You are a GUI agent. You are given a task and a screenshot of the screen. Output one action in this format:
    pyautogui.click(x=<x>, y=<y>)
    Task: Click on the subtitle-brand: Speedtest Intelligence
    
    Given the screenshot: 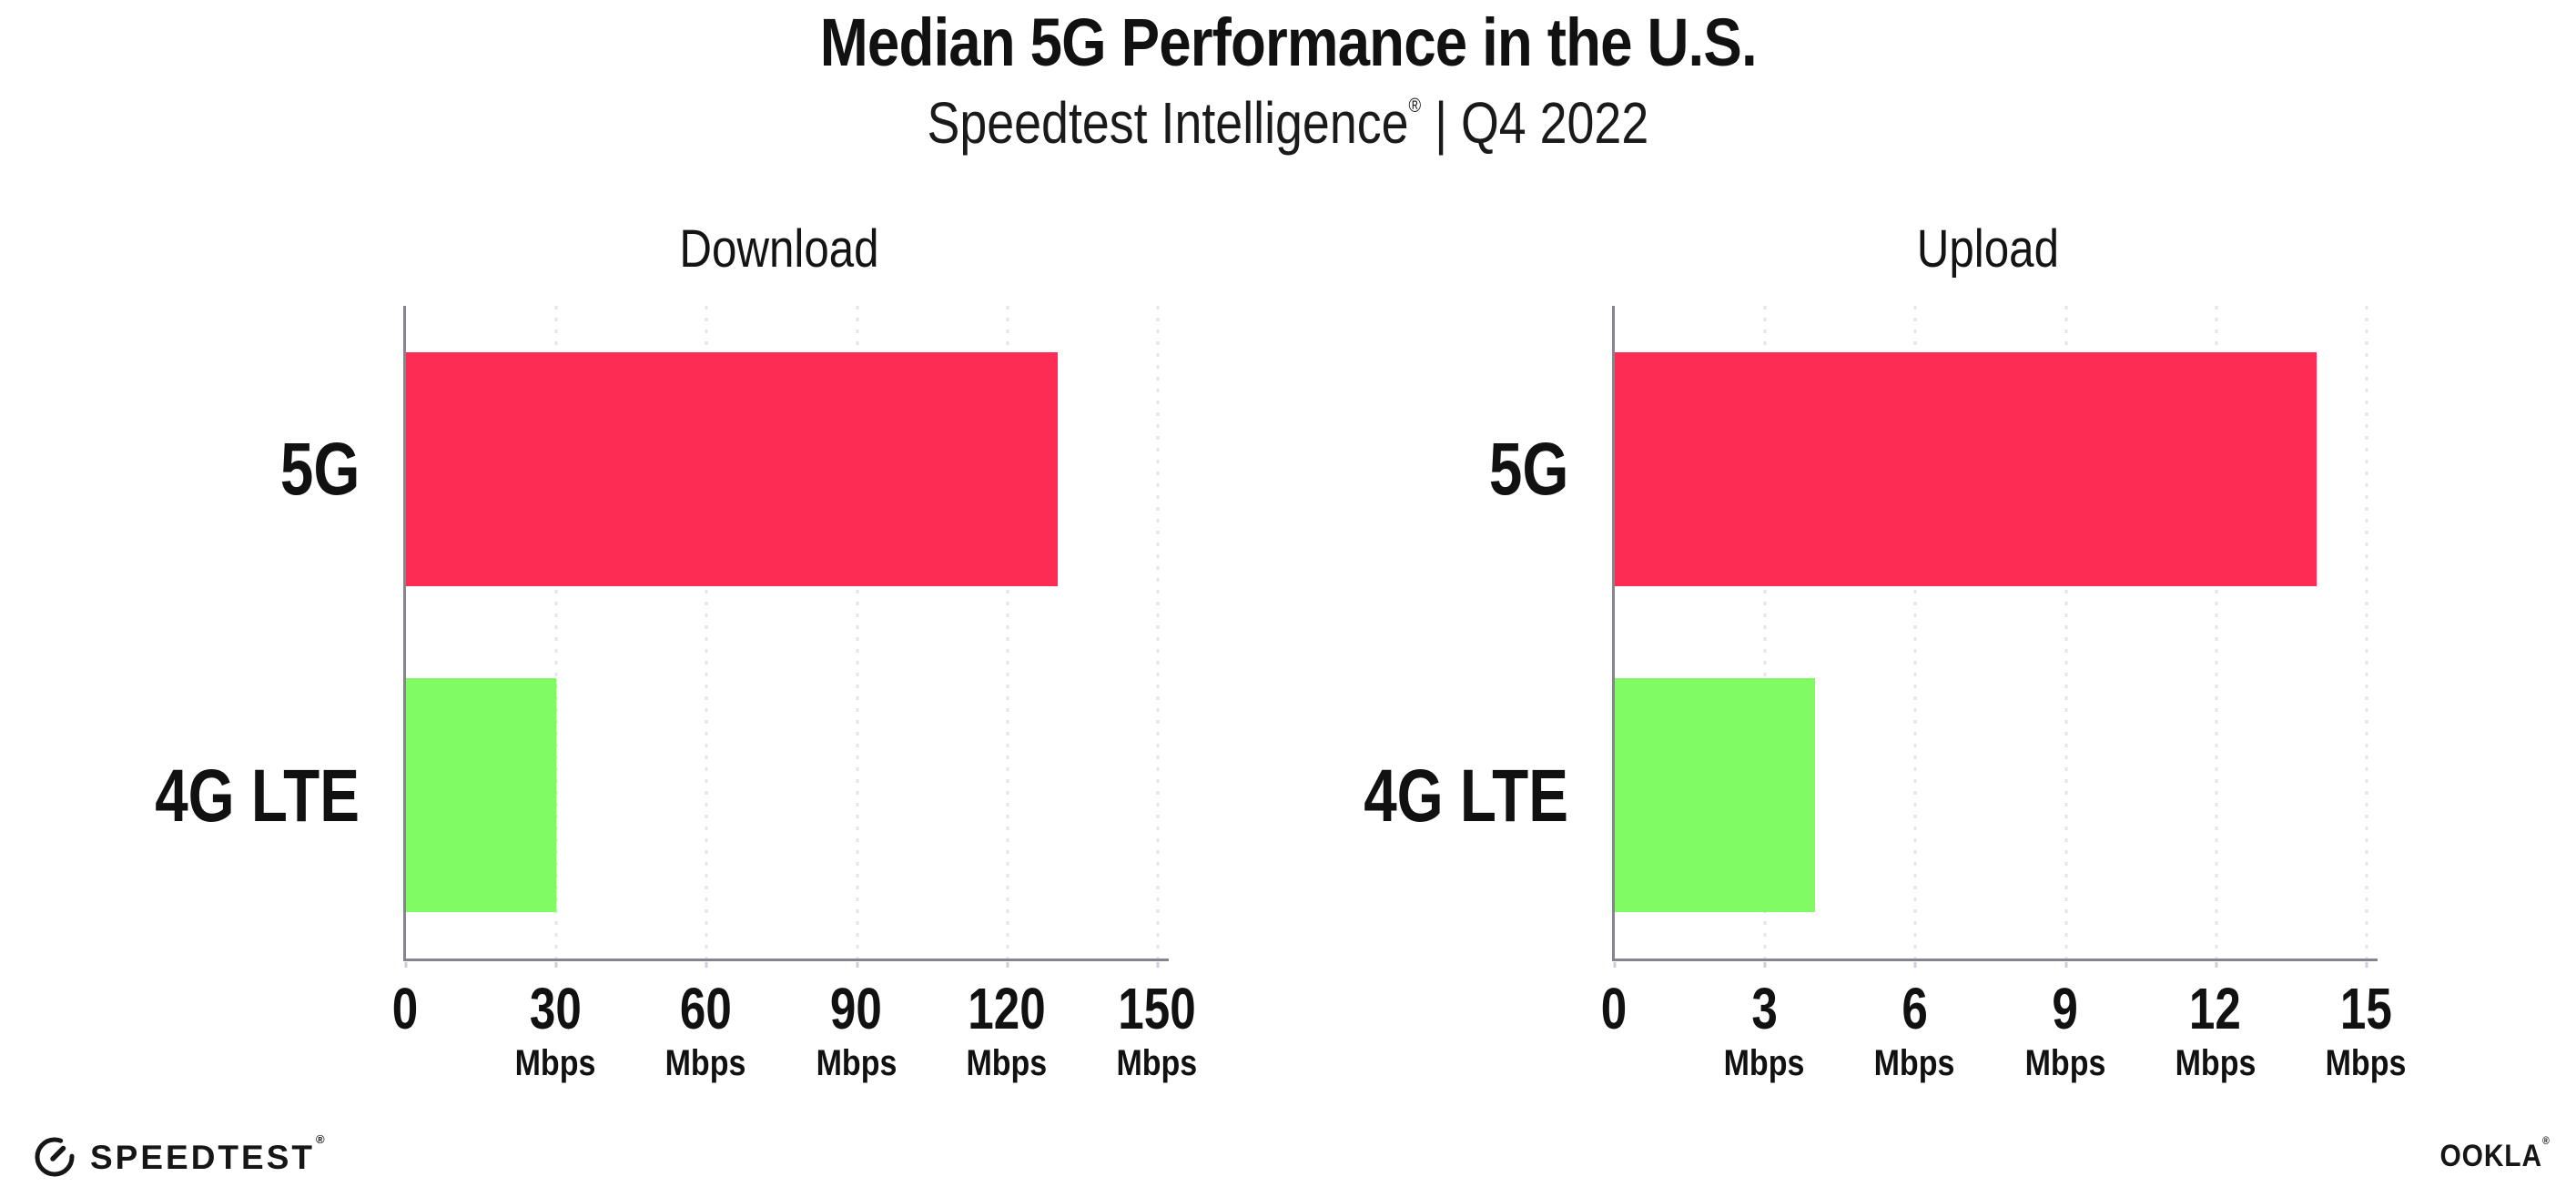 What is the action you would take?
    pyautogui.click(x=1168, y=122)
    